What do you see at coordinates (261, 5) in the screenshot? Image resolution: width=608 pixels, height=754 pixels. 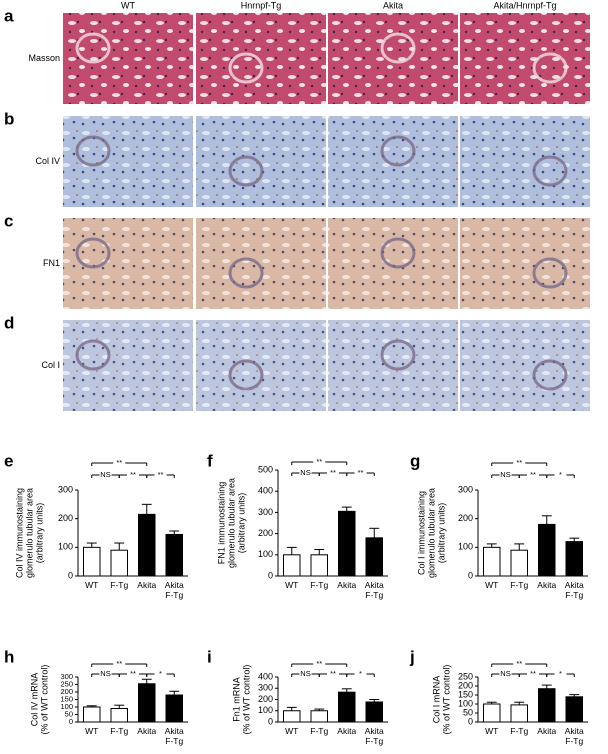 I see `column-header: Hnrnpf-Tg` at bounding box center [261, 5].